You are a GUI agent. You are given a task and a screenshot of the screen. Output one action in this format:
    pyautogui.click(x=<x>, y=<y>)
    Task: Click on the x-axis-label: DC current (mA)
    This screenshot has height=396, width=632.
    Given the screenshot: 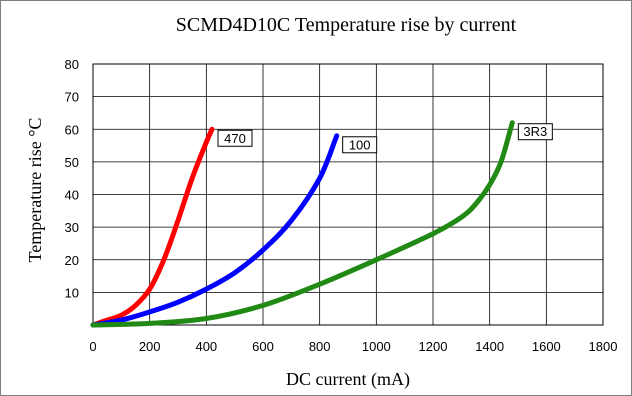 What is the action you would take?
    pyautogui.click(x=348, y=379)
    